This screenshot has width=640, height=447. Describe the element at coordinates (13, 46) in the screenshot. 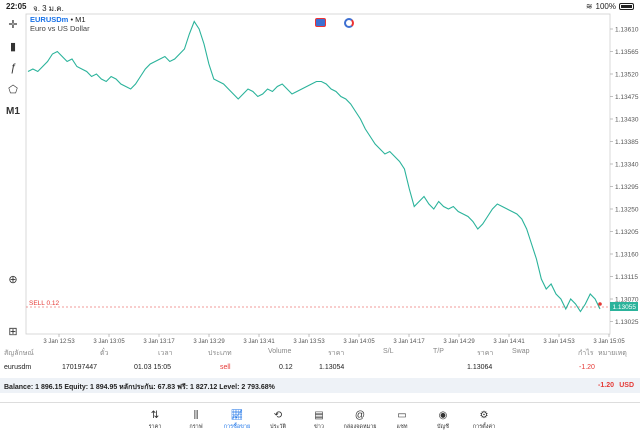

I see `indicators-icon: ▮` at that location.